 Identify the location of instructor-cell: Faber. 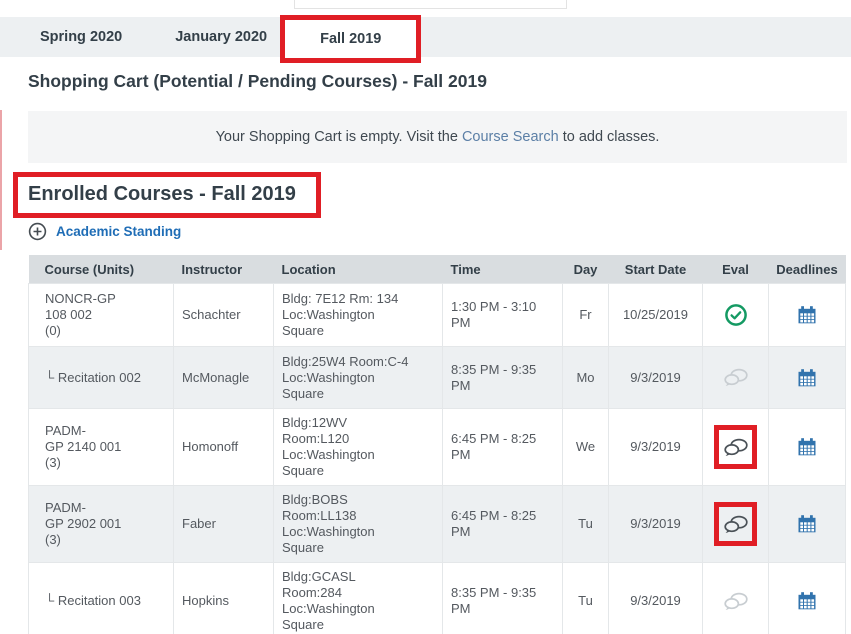
(223, 524).